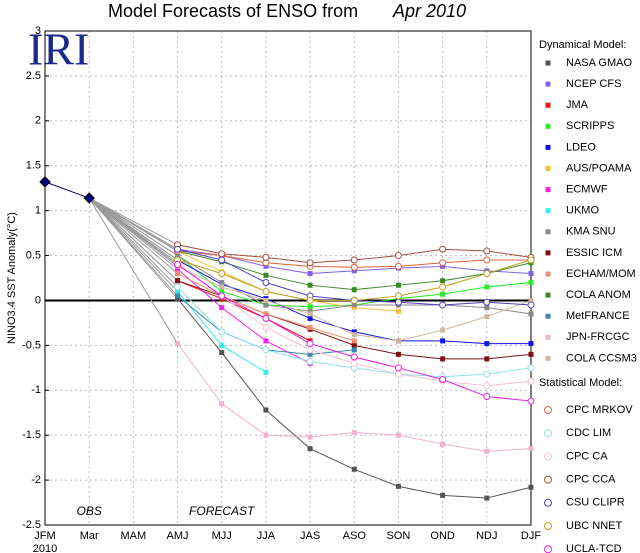 This screenshot has height=553, width=640. What do you see at coordinates (587, 190) in the screenshot?
I see `legend-label: ECMWF` at bounding box center [587, 190].